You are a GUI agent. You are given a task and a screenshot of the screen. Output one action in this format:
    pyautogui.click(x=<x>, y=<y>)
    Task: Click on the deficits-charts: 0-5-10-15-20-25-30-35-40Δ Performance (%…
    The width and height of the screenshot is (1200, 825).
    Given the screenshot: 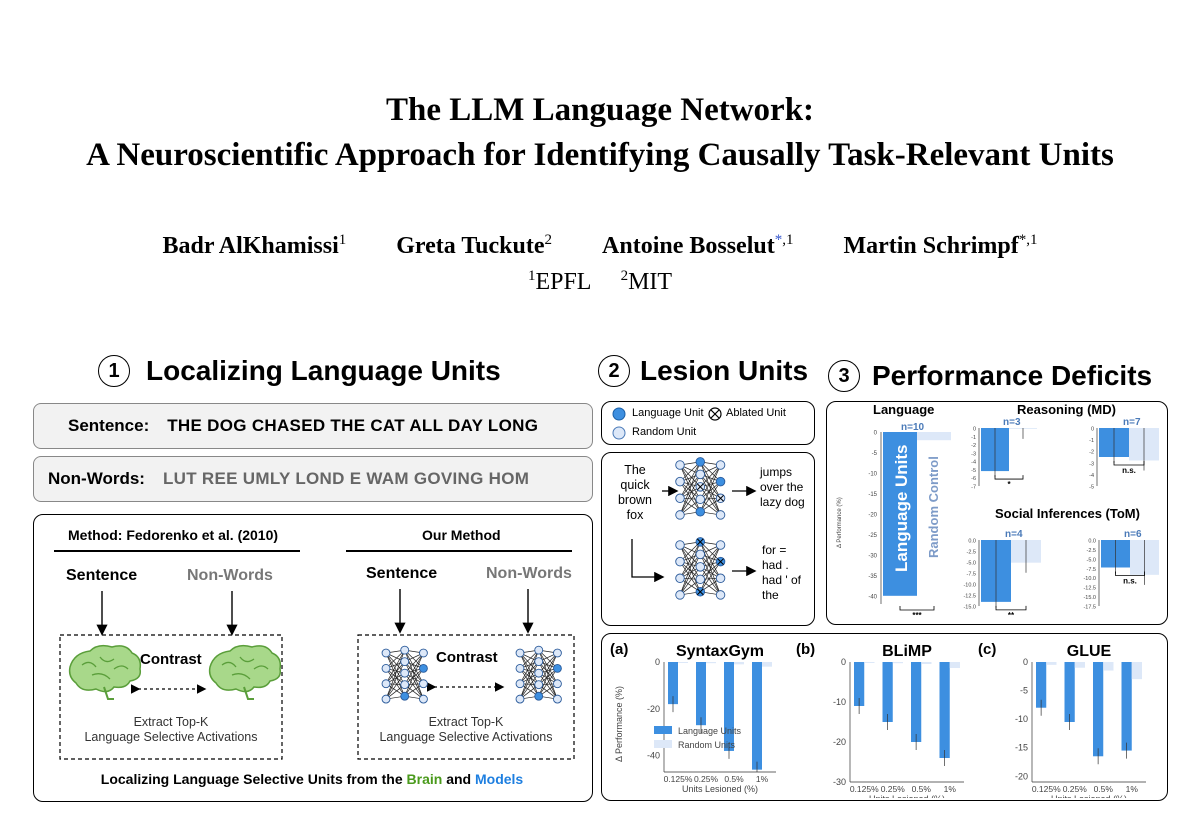 What is the action you would take?
    pyautogui.click(x=998, y=518)
    